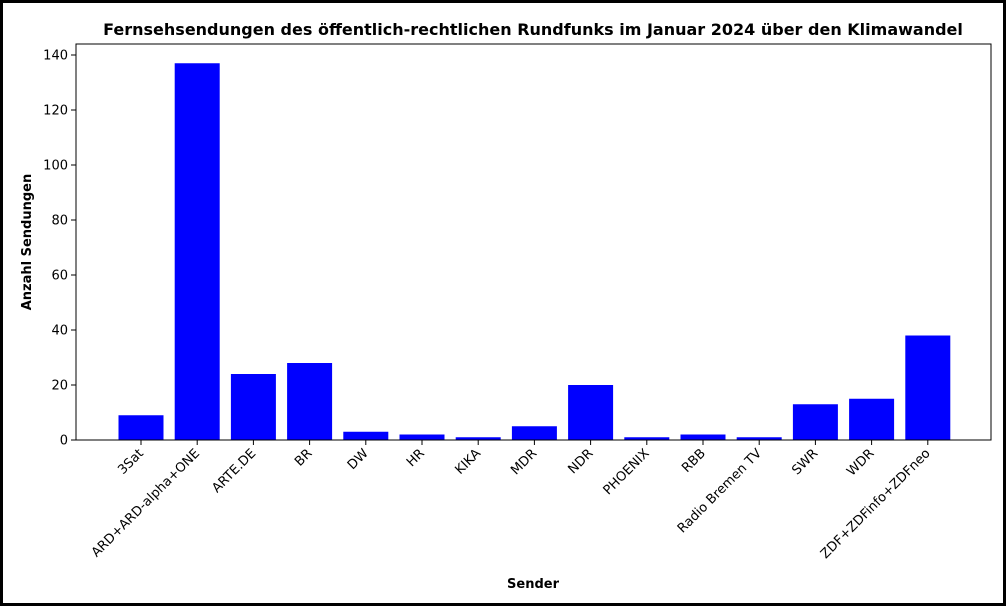  I want to click on x-tick-label: HR, so click(416, 458).